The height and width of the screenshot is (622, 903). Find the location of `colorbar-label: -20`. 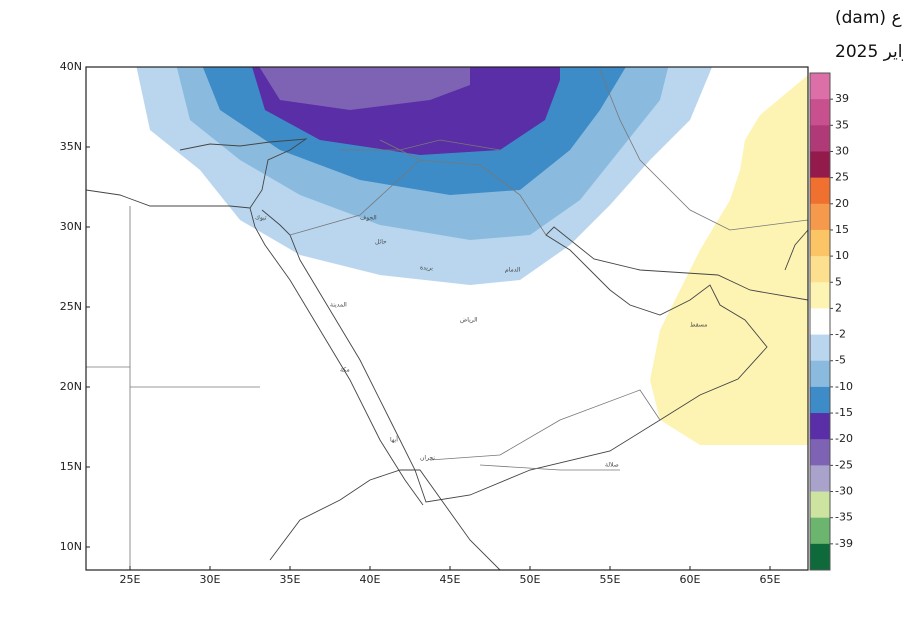

colorbar-label: -20 is located at coordinates (844, 438).